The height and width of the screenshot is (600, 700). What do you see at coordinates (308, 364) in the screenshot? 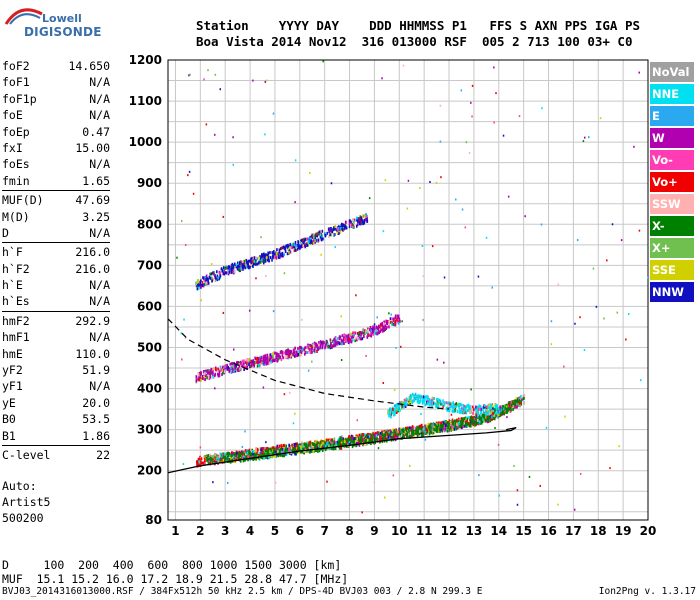
I see `dashed-profile-curve` at bounding box center [308, 364].